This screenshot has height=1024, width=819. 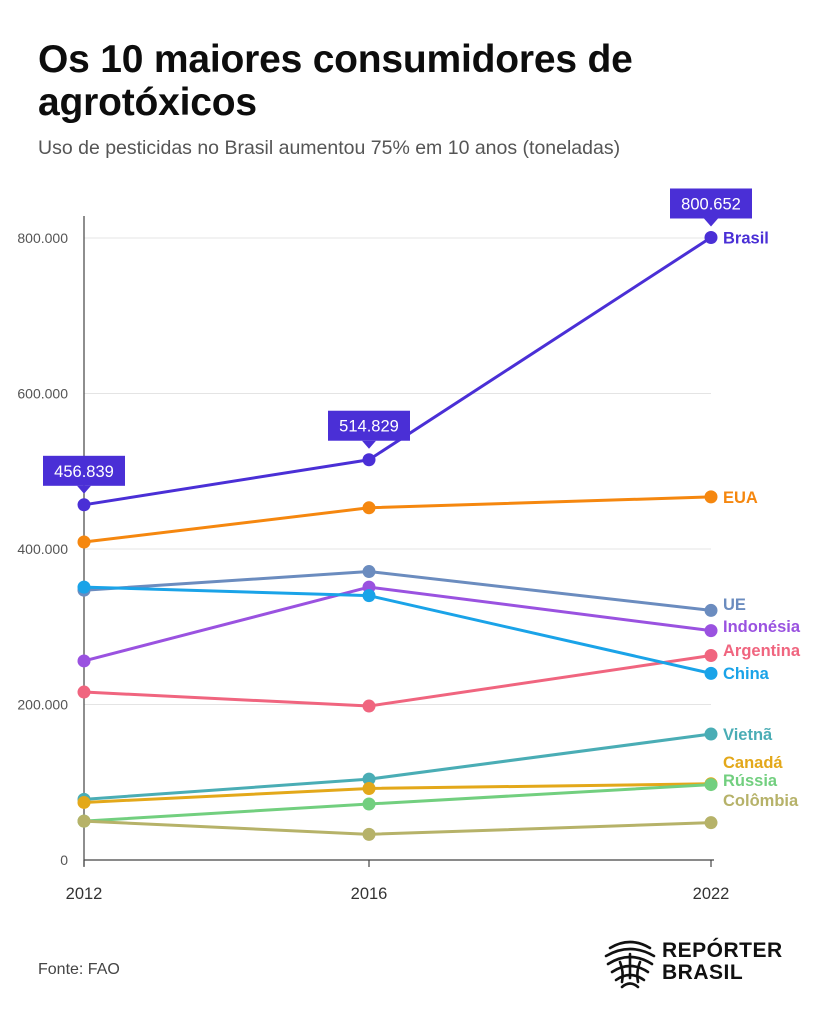 What do you see at coordinates (42, 394) in the screenshot?
I see `y-tick-label: 600.000` at bounding box center [42, 394].